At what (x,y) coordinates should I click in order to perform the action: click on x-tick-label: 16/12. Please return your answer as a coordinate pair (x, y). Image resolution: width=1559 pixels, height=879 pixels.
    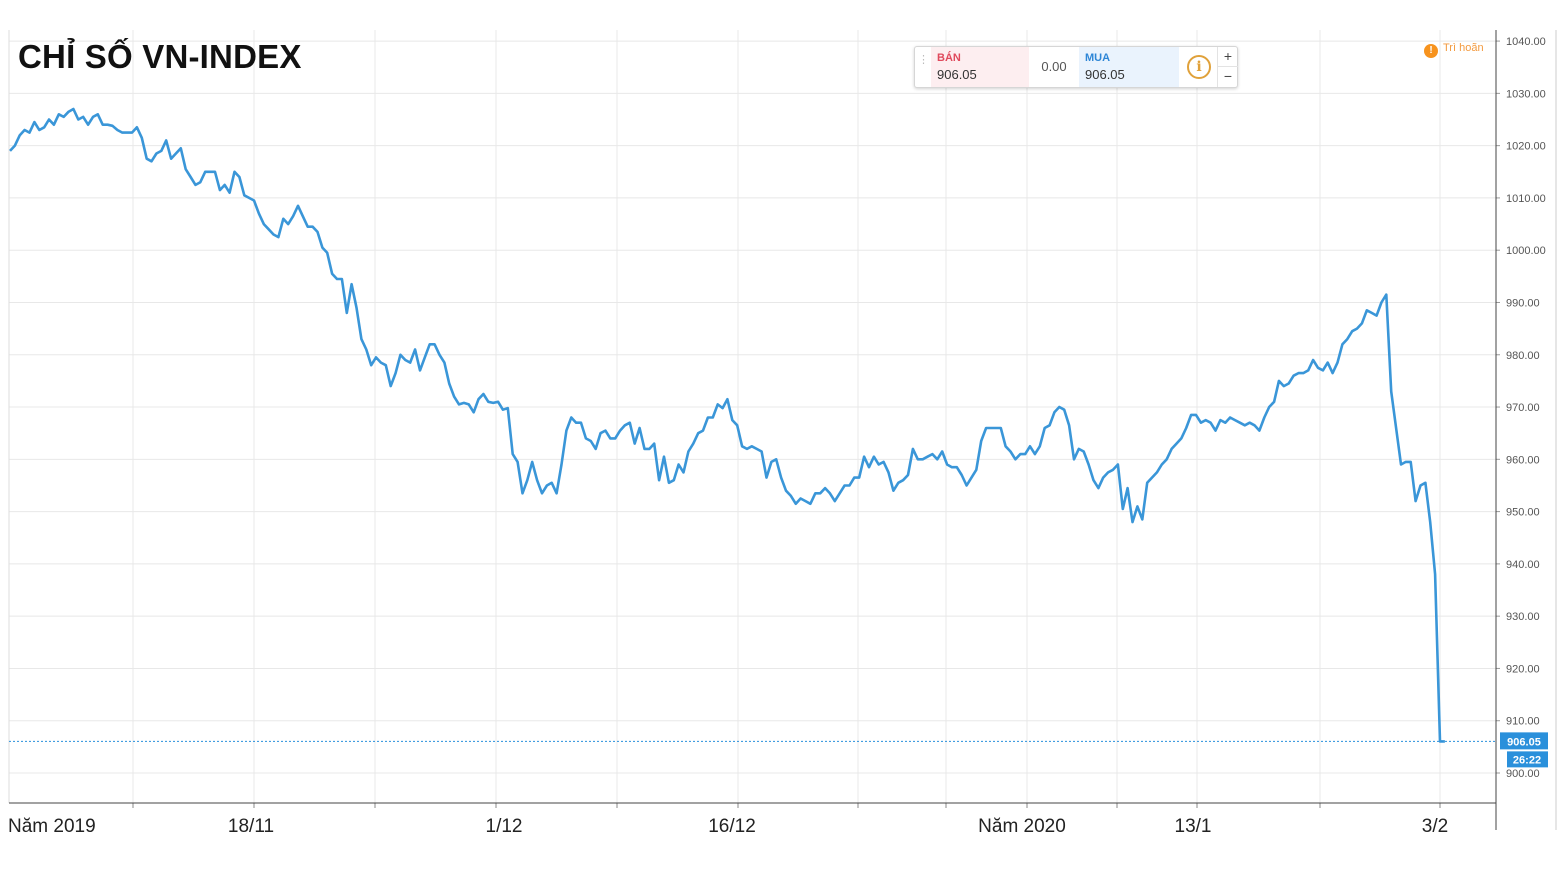
    Looking at the image, I should click on (732, 826).